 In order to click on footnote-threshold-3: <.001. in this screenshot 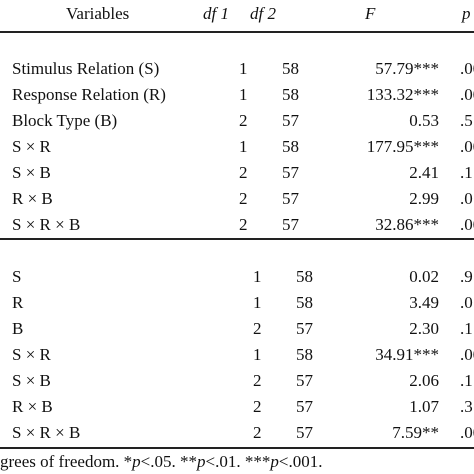, I will do `click(300, 461)`.